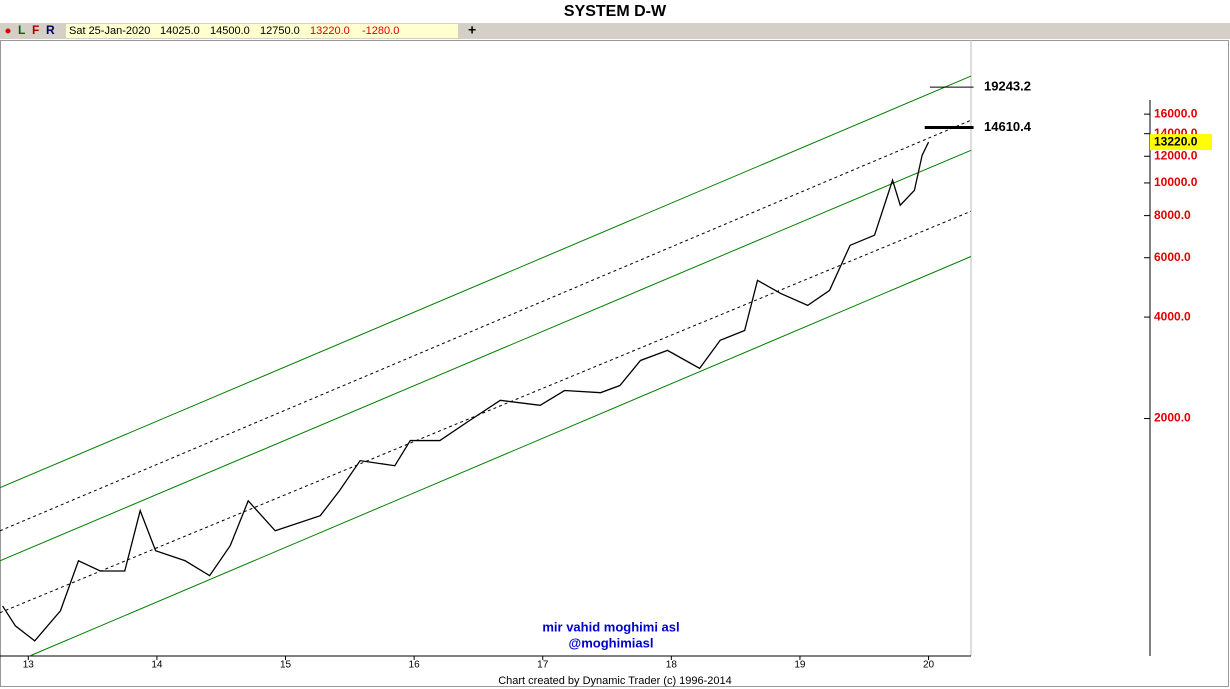 This screenshot has height=689, width=1230. I want to click on x-tick-label: 14, so click(157, 665).